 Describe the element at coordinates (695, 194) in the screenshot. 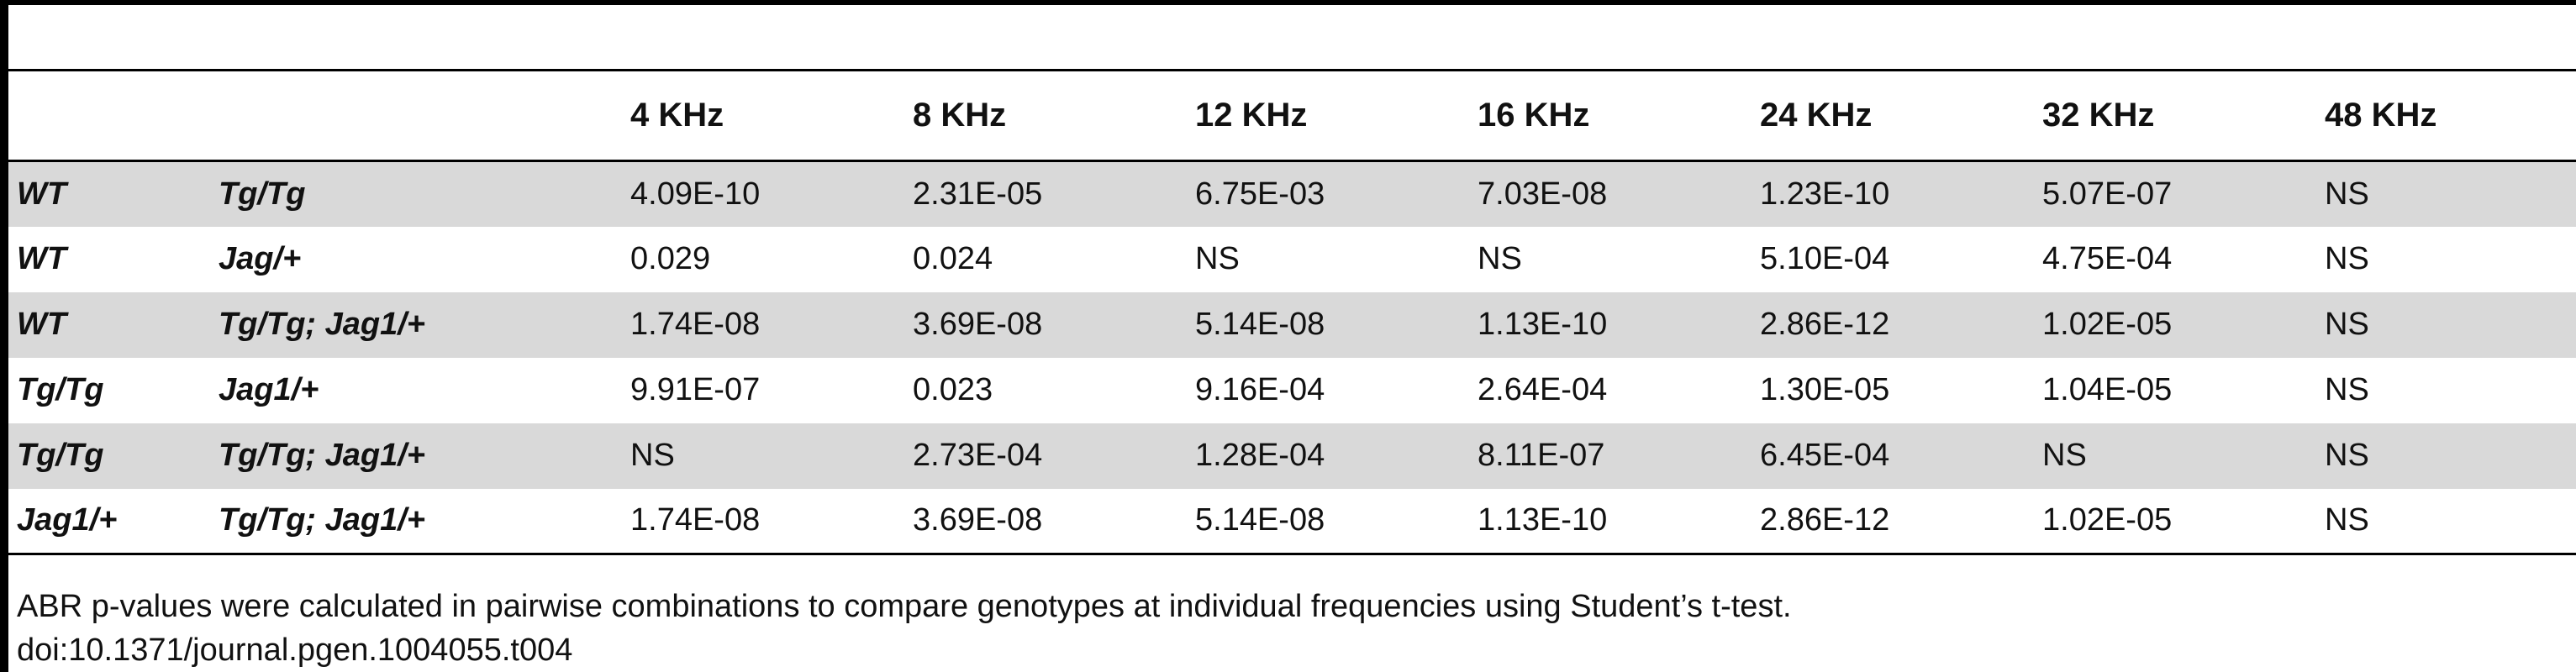

I see `pvalue-cell: 4.09E-10` at that location.